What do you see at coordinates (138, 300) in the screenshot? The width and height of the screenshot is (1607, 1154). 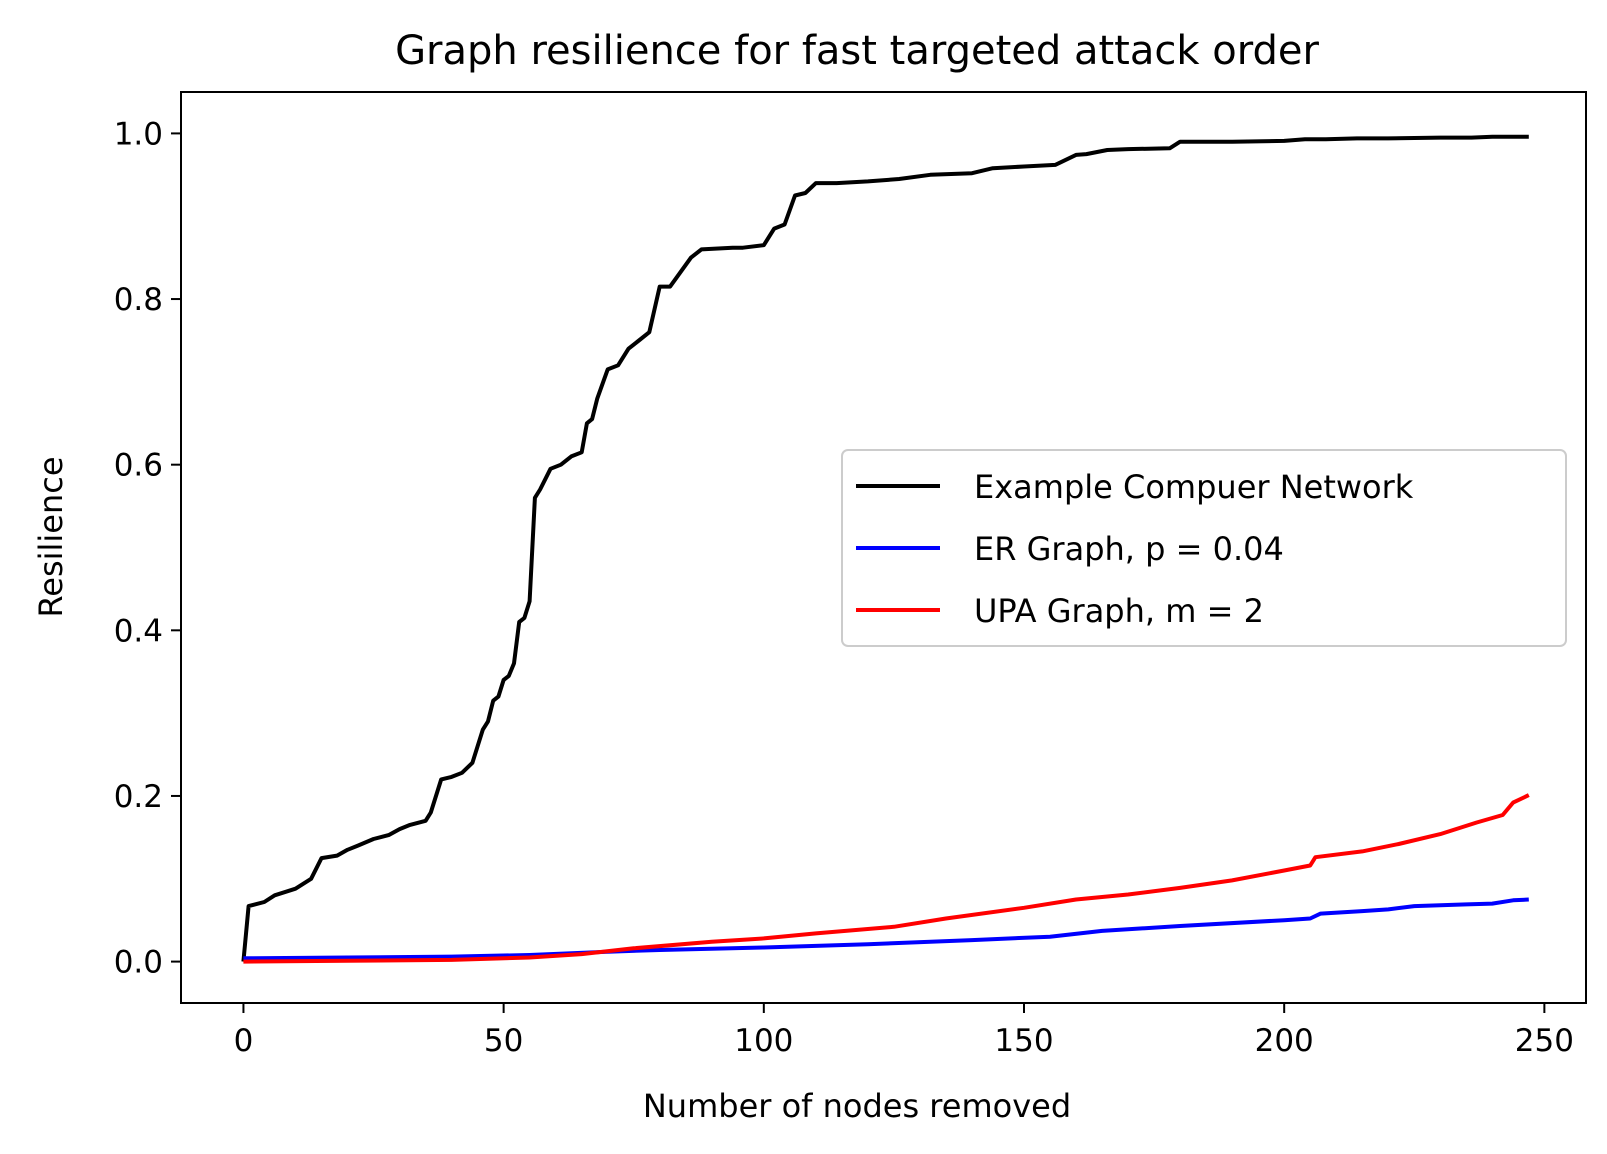 I see `y-tick-label: 0.8` at bounding box center [138, 300].